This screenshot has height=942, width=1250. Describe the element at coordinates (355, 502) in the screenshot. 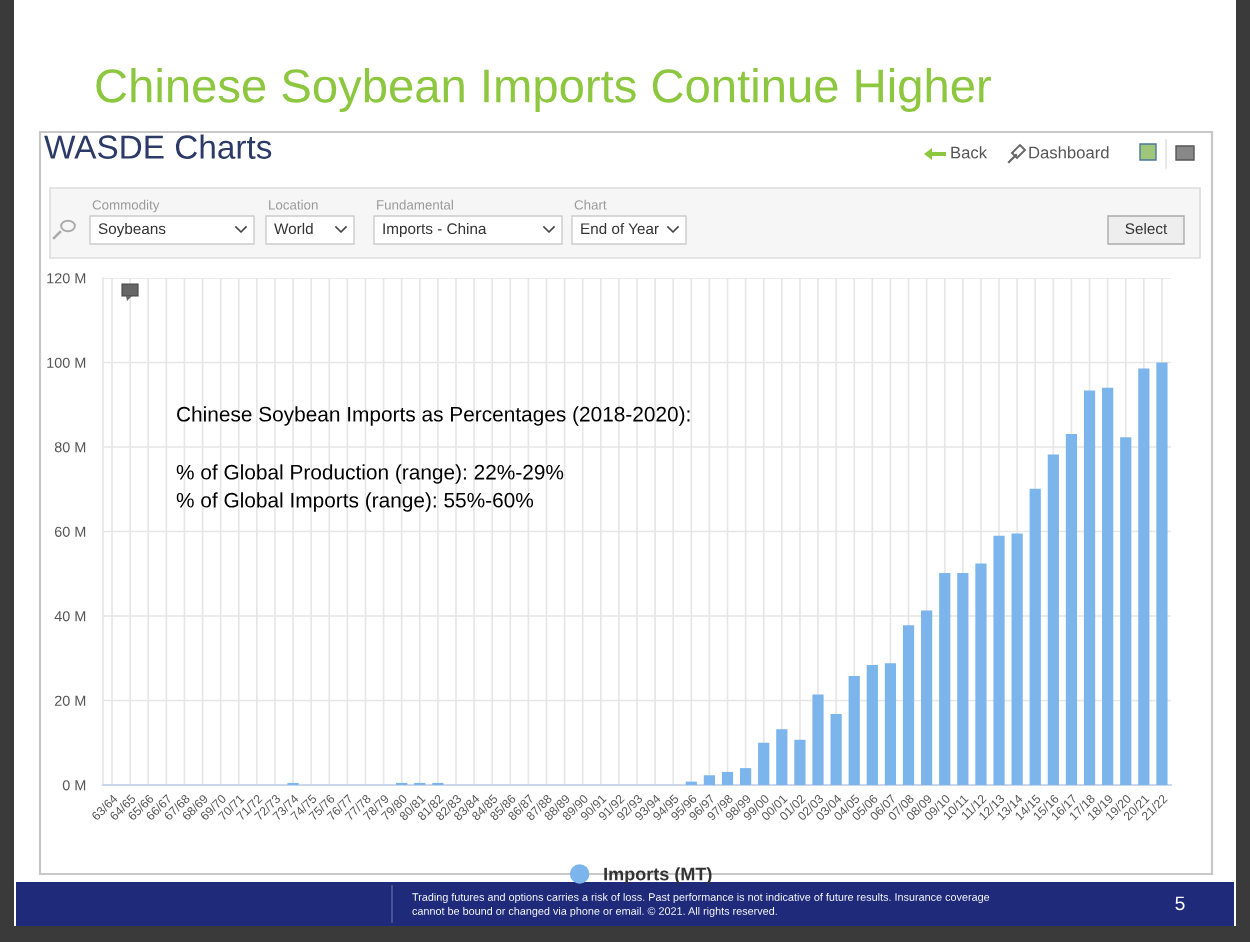

I see `annotation: % of Global Imports (range): 55%-60%` at that location.